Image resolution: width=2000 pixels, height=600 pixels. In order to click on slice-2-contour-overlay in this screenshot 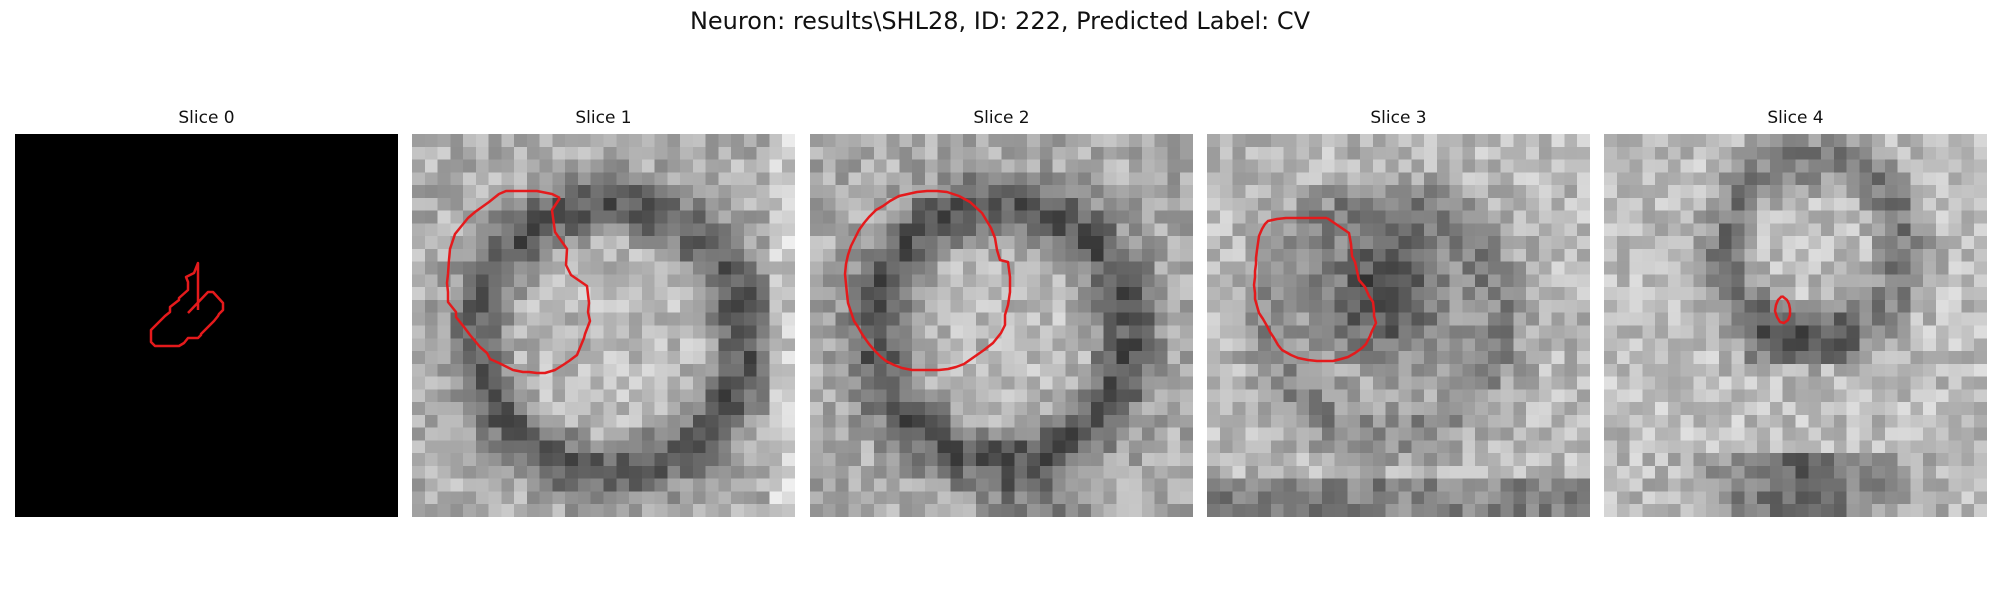, I will do `click(927, 280)`.